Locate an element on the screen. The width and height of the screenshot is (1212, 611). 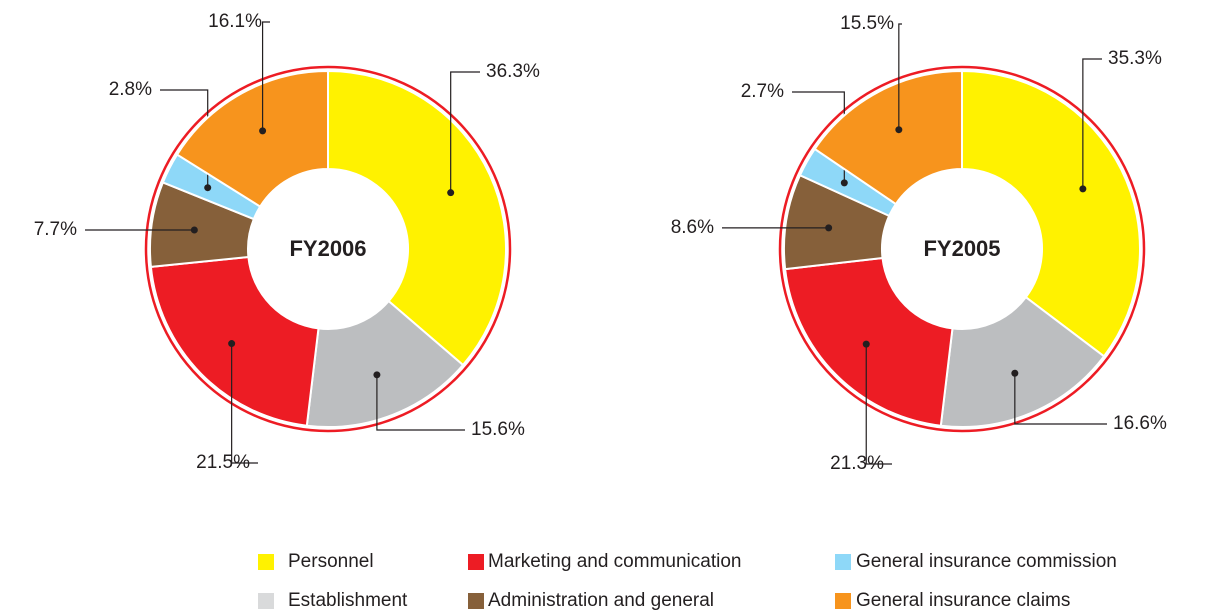
data-label: 7.7% is located at coordinates (55, 229).